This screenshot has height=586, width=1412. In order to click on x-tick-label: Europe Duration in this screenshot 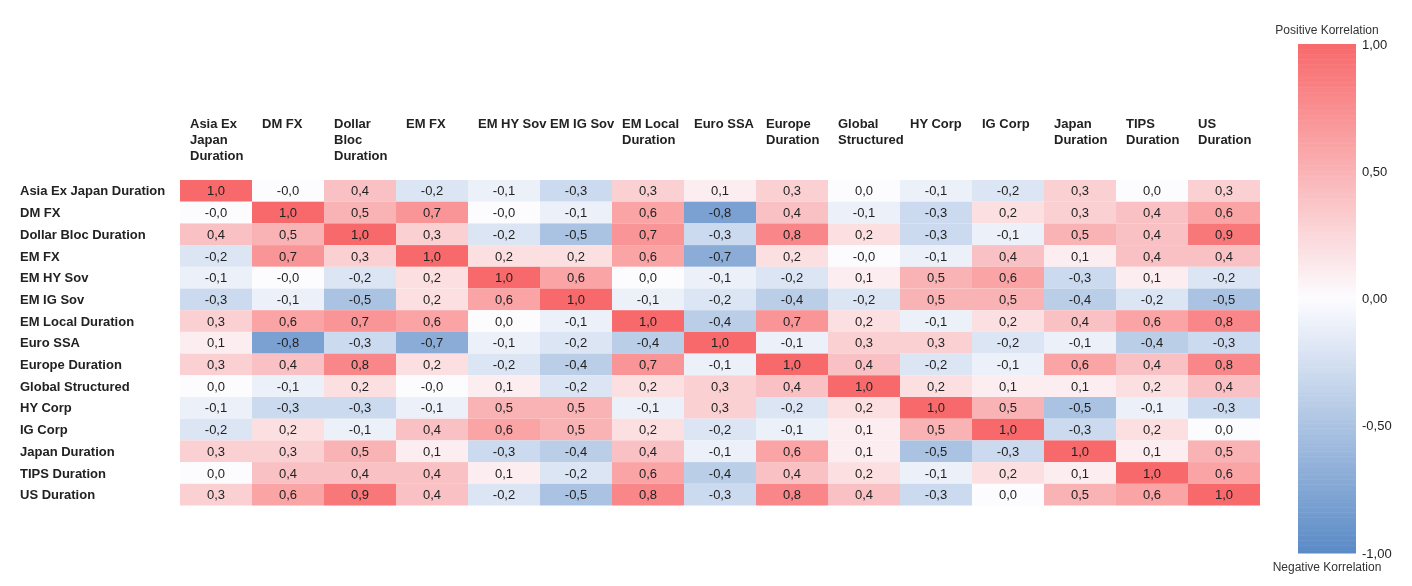, I will do `click(793, 131)`.